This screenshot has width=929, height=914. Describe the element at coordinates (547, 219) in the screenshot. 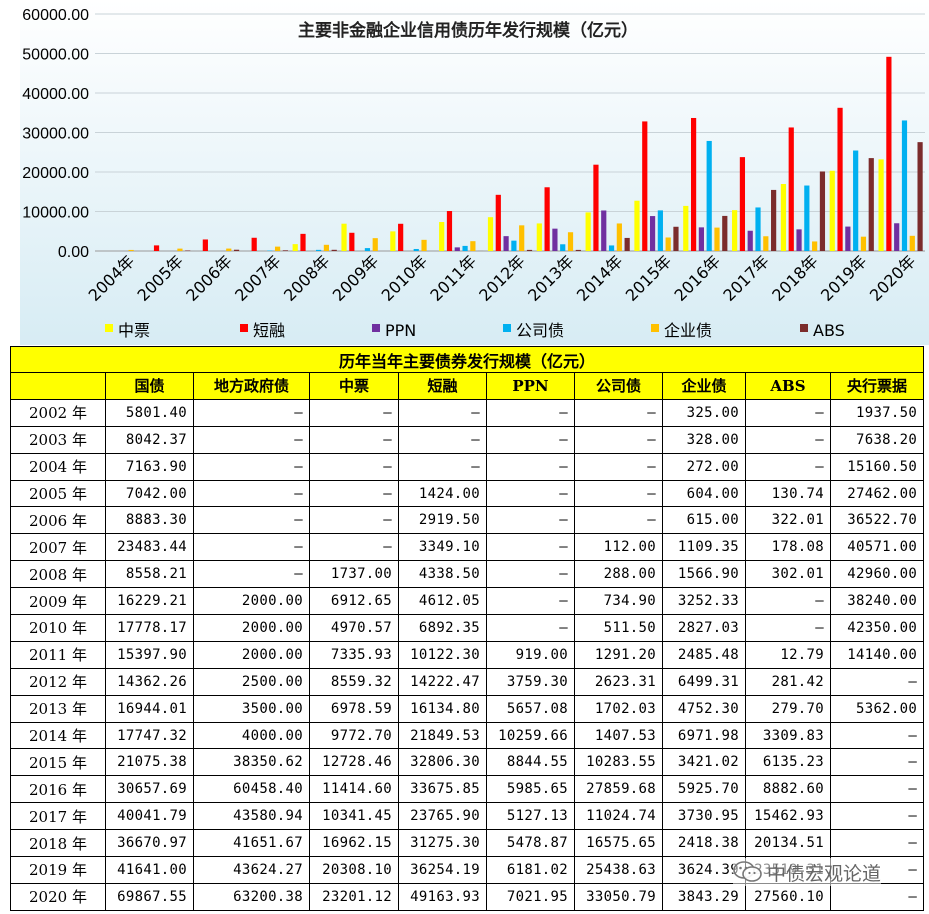

I see `bar-短融-2013年` at that location.